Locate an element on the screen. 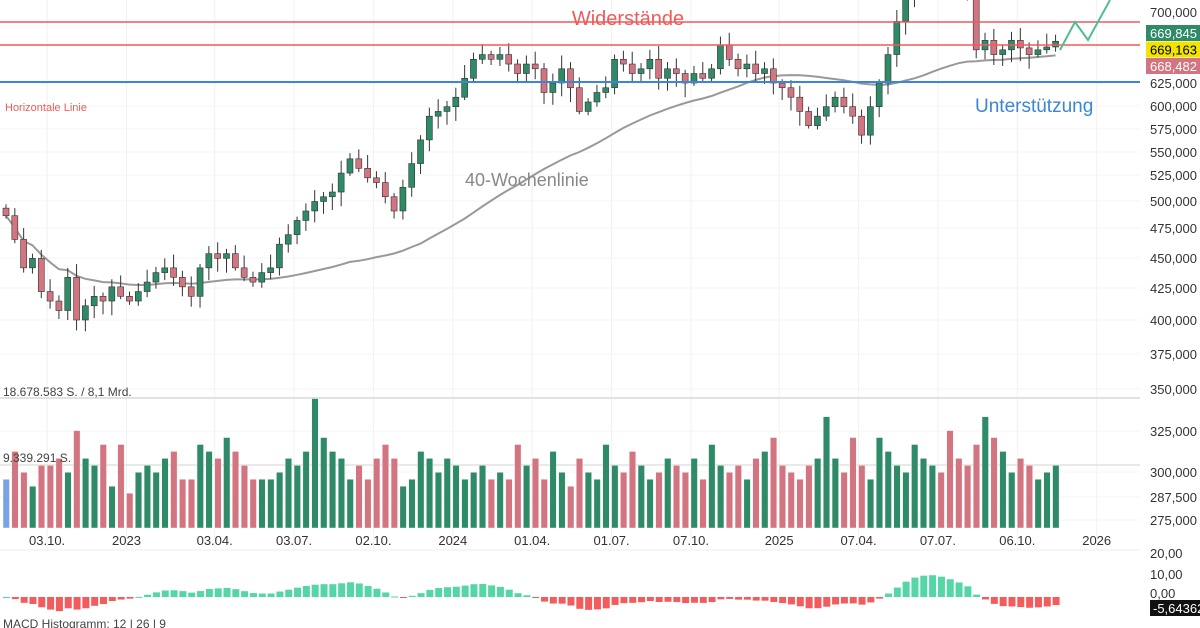 Image resolution: width=1200 pixels, height=628 pixels. x-tick-label: 2024 is located at coordinates (452, 540).